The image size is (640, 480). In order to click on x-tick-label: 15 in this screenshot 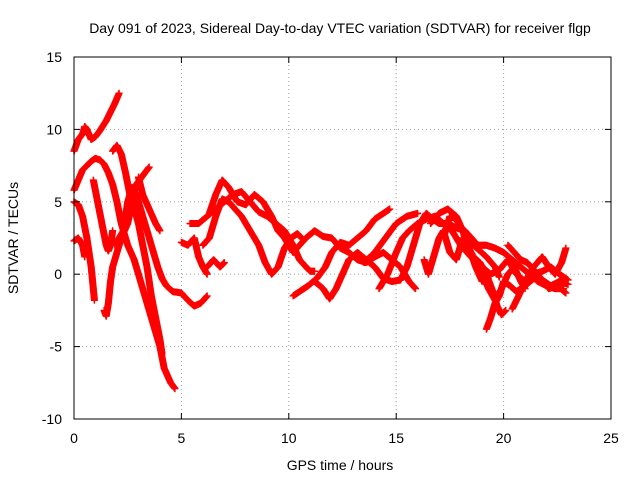, I will do `click(396, 438)`.